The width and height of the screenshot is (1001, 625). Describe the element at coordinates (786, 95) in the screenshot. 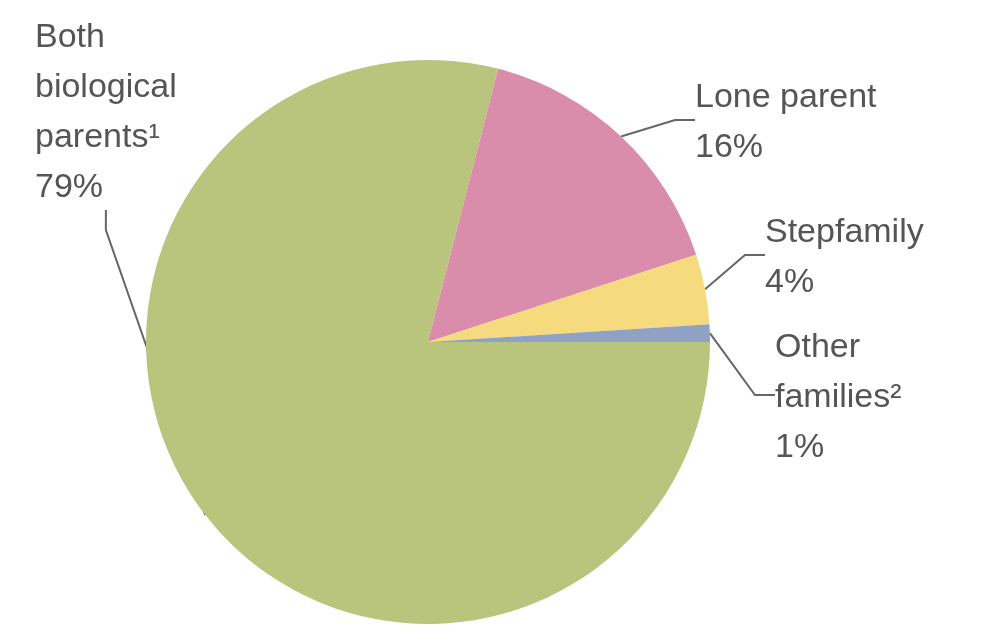

I see `slice-label: Lone parent` at that location.